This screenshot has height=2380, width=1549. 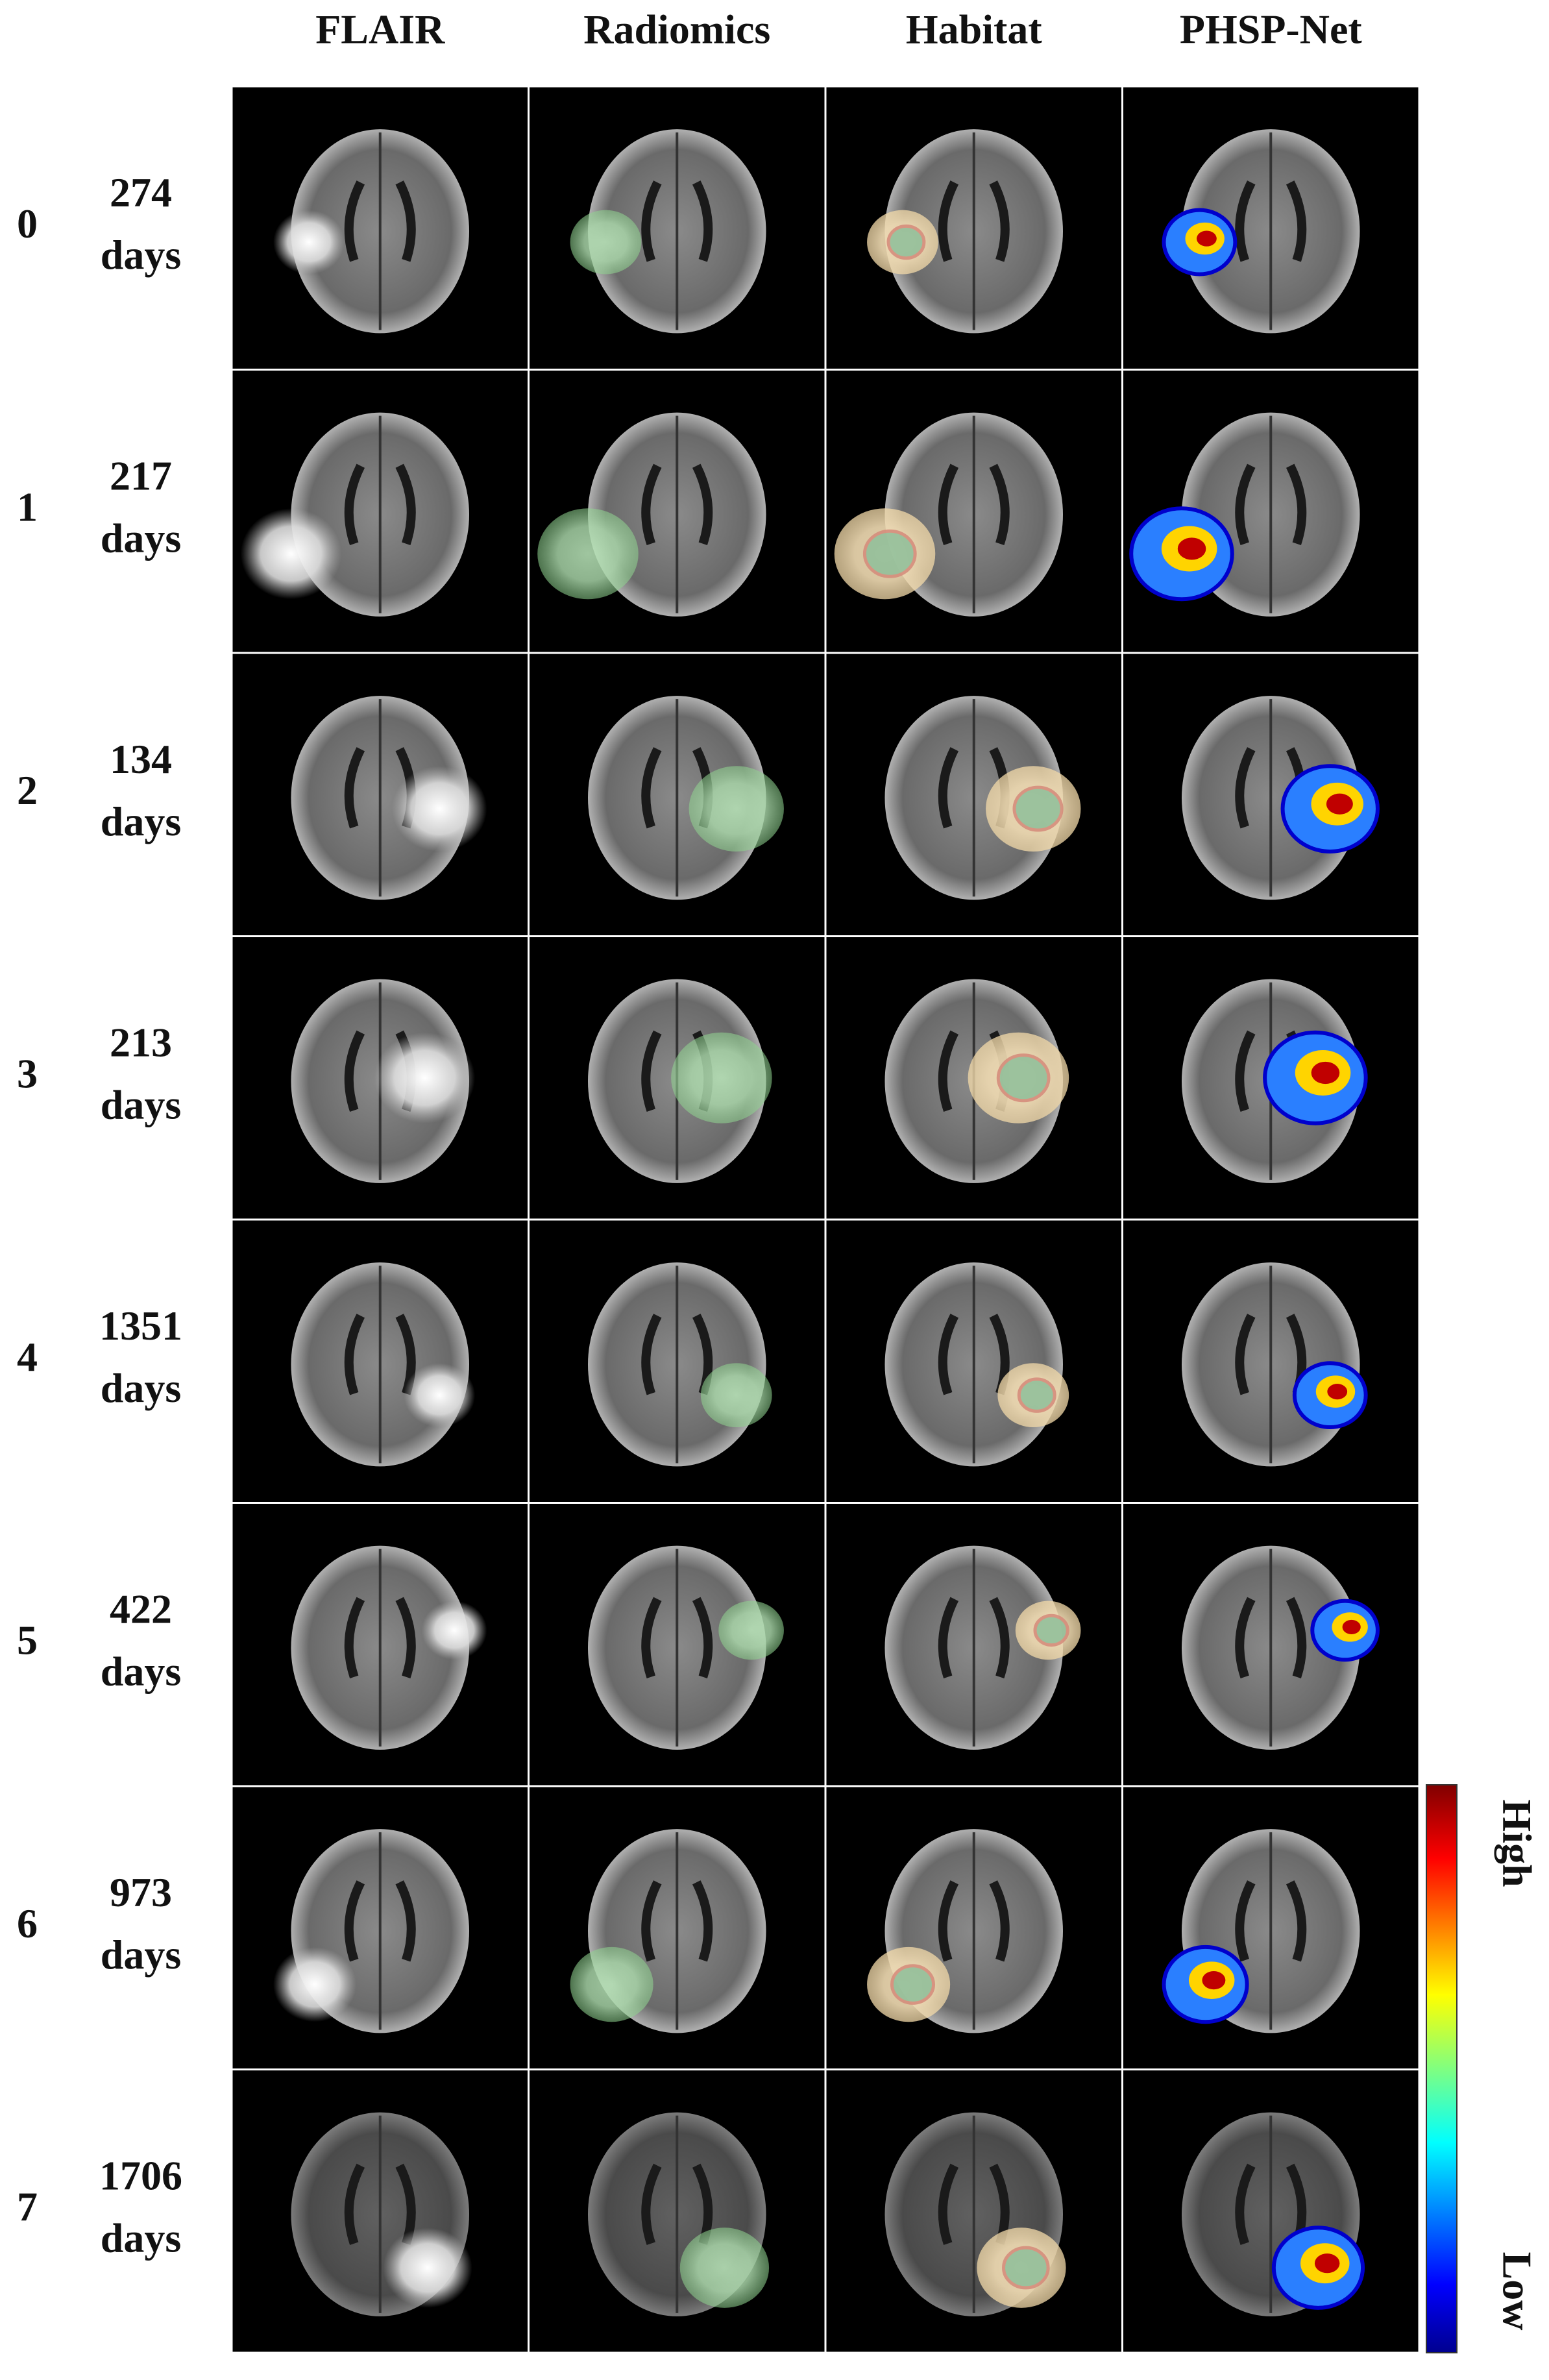 What do you see at coordinates (141, 192) in the screenshot?
I see `row-days: 274` at bounding box center [141, 192].